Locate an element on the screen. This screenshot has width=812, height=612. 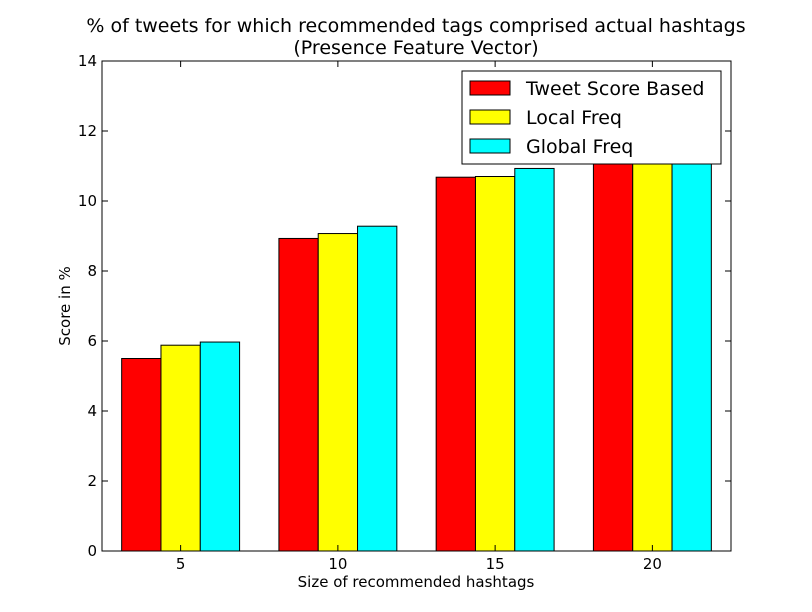
legend: Tweet Score Based Local Freq Global Freq is located at coordinates (591, 117).